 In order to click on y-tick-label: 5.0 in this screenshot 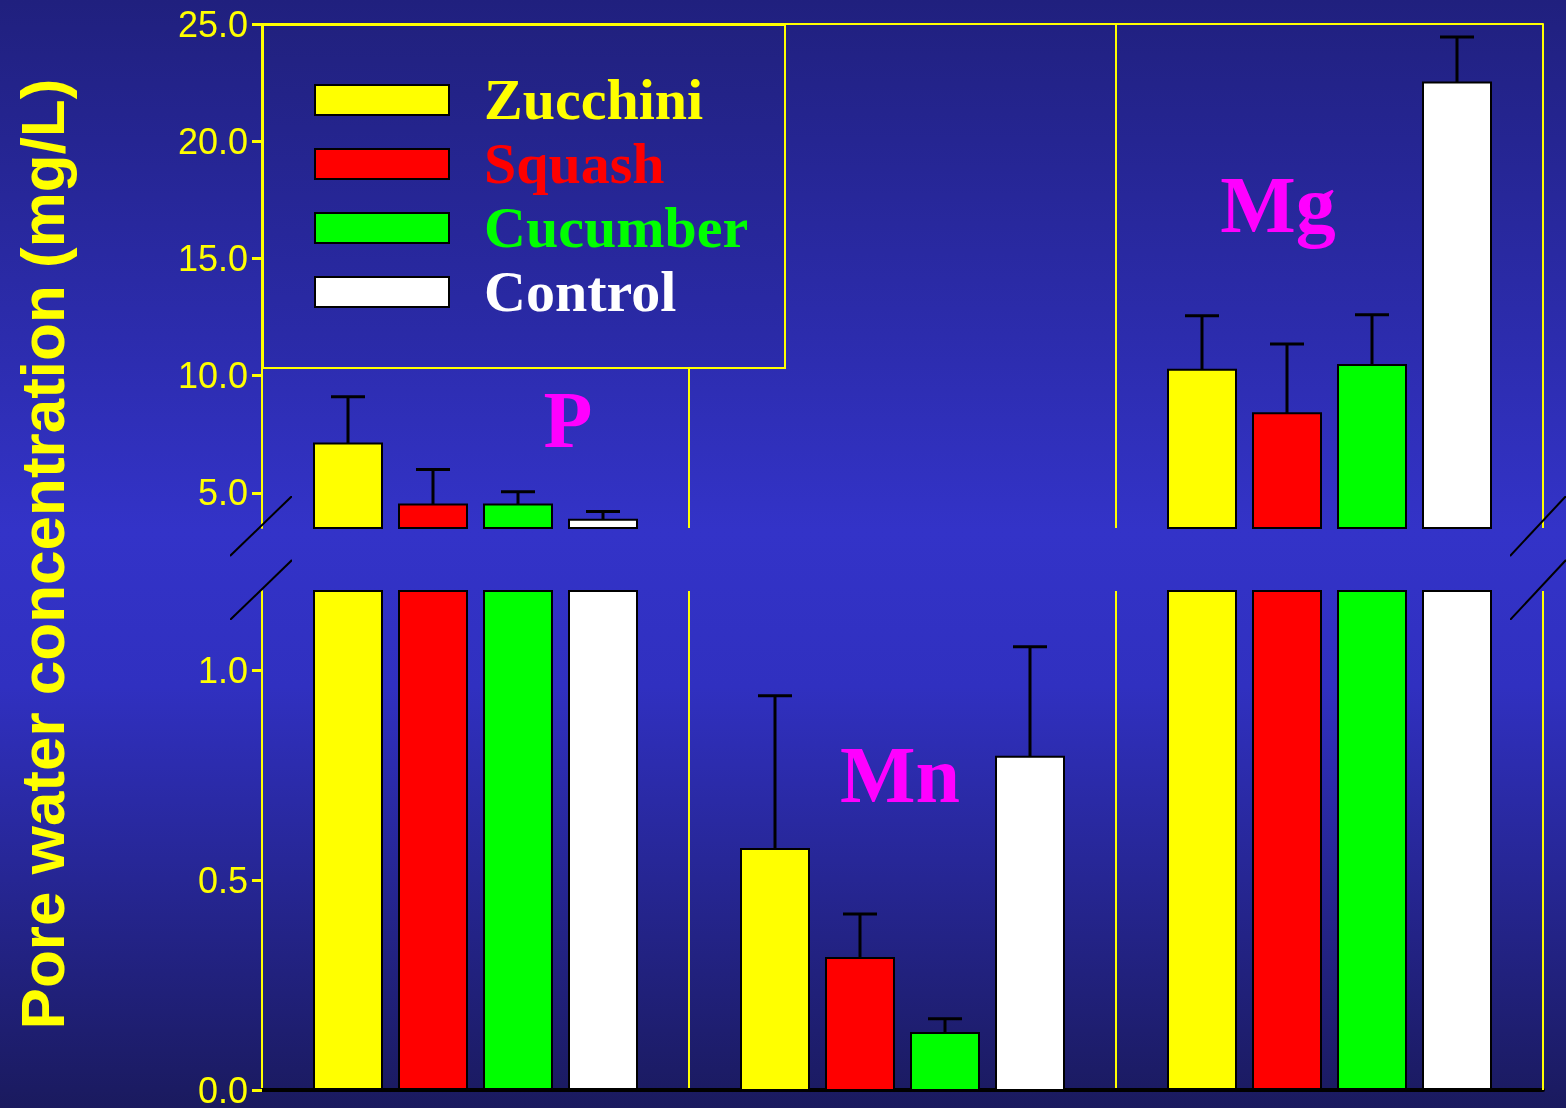, I will do `click(222, 493)`.